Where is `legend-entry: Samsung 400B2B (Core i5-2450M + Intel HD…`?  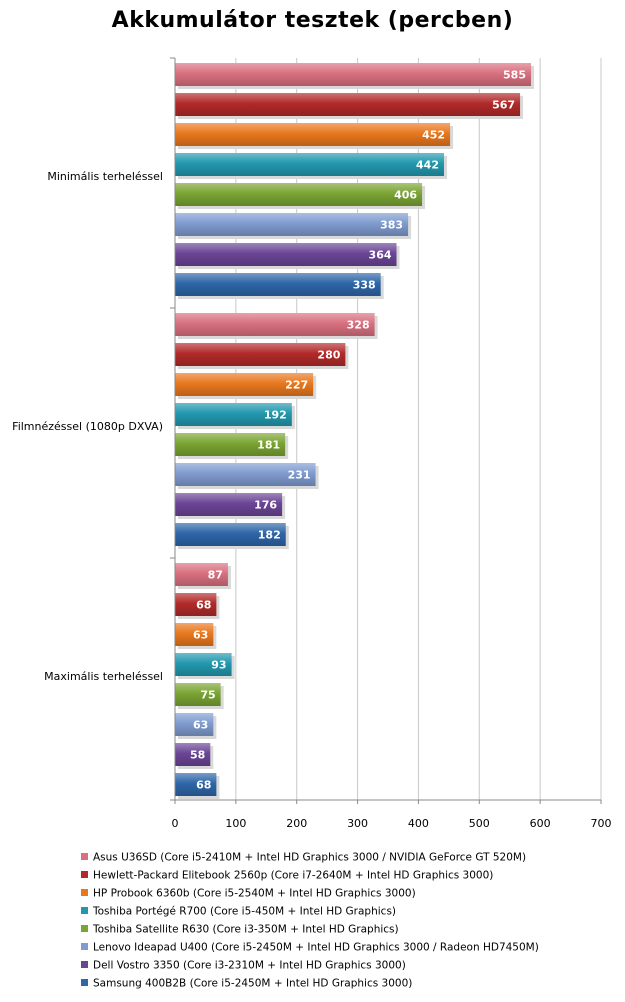 legend-entry: Samsung 400B2B (Core i5-2450M + Intel HD… is located at coordinates (252, 984).